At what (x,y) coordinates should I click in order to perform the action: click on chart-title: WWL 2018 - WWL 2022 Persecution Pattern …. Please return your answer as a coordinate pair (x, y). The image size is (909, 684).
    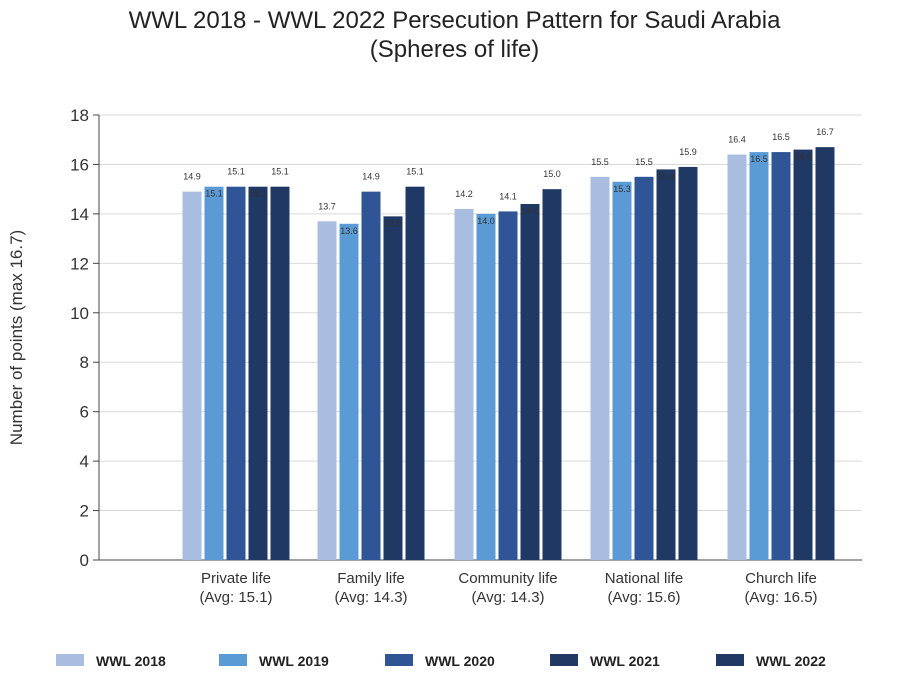
    Looking at the image, I should click on (454, 20).